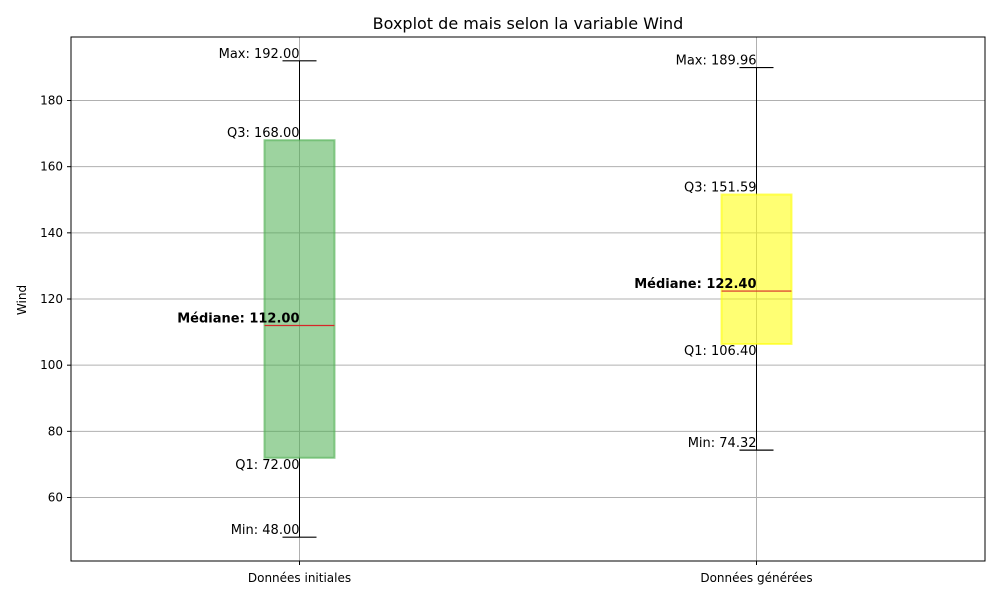  I want to click on y-tick-label: 180, so click(51, 101).